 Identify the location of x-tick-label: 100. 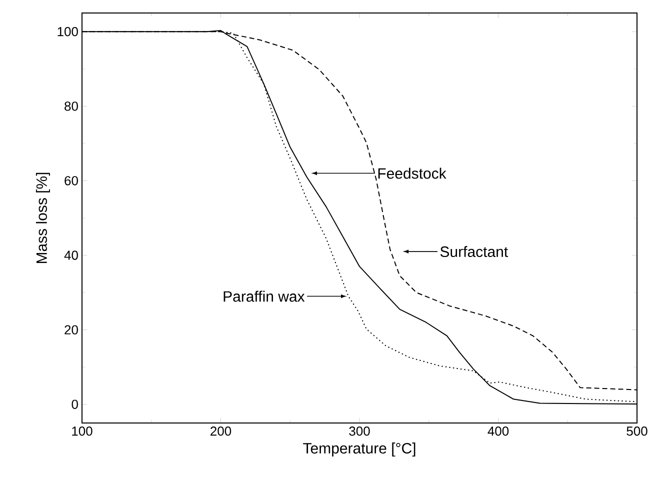
(82, 431).